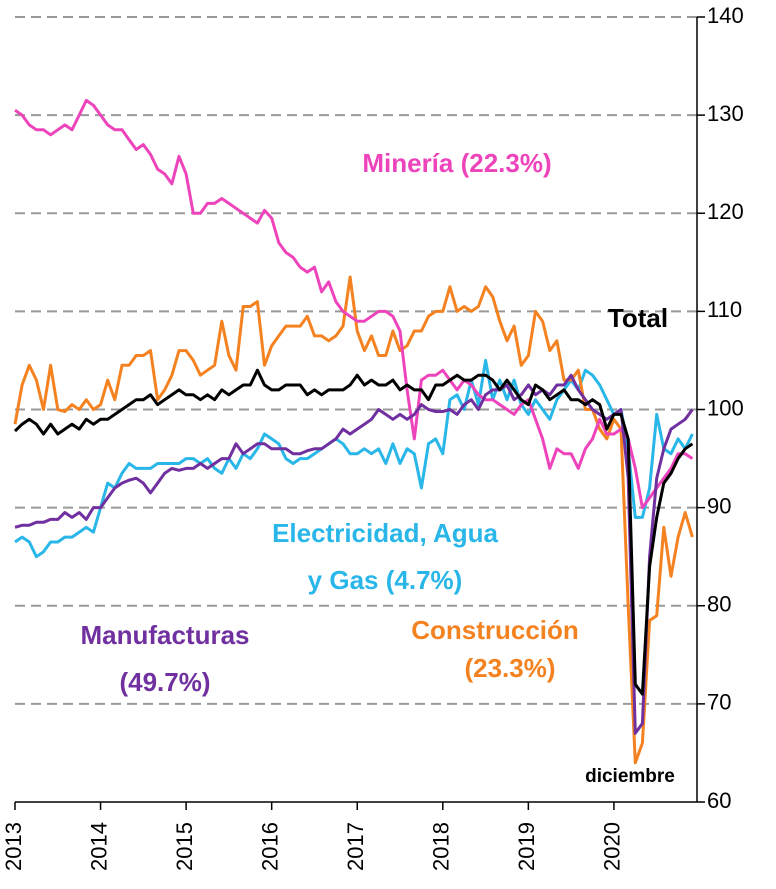 The height and width of the screenshot is (889, 776). I want to click on y-tick-label: 80, so click(719, 604).